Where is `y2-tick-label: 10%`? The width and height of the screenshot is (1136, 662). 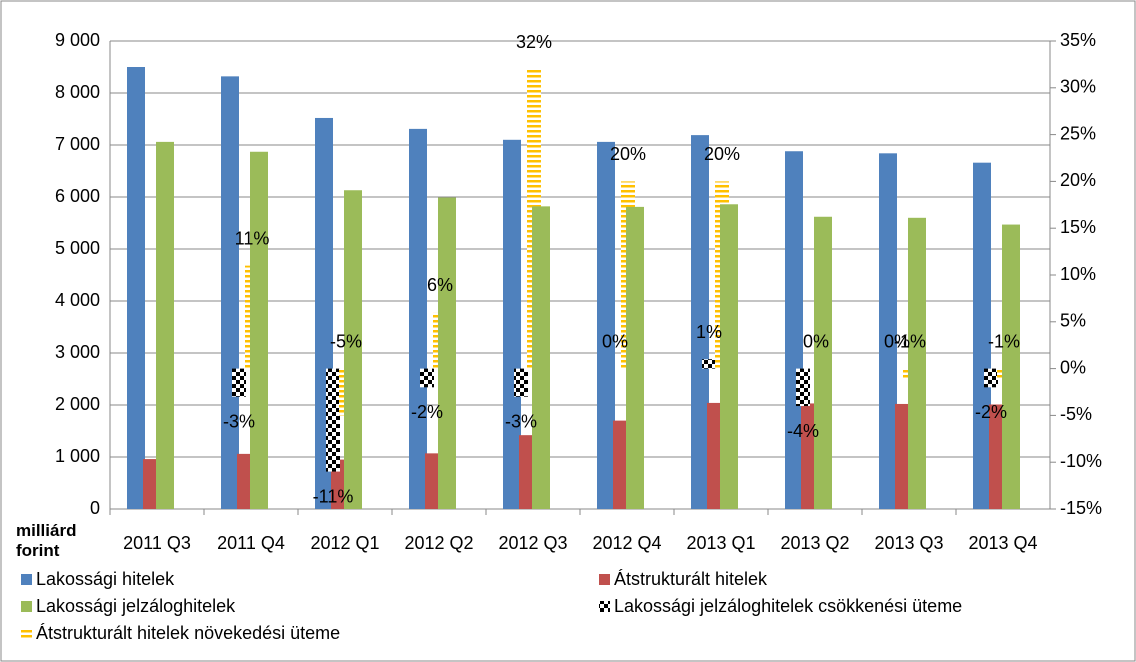
y2-tick-label: 10% is located at coordinates (1078, 274).